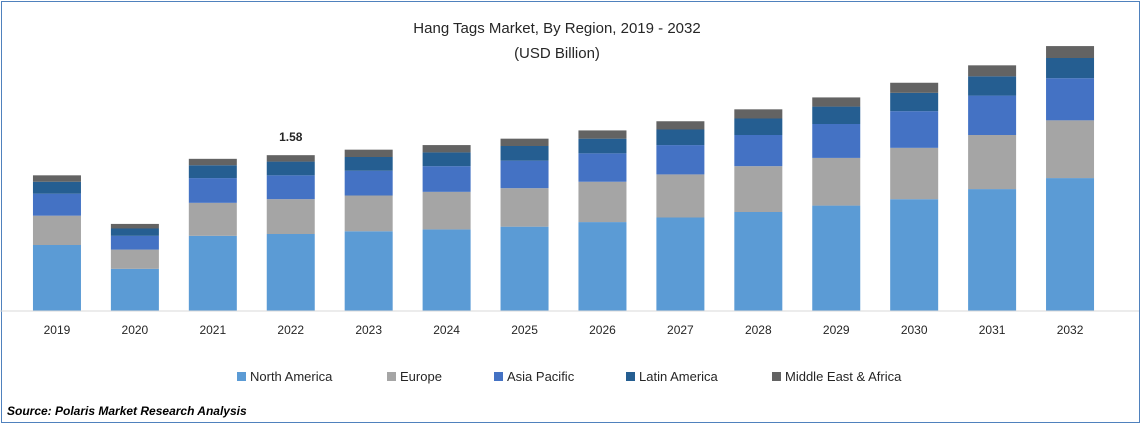  Describe the element at coordinates (680, 330) in the screenshot. I see `x-tick-label-2027: 2027` at that location.